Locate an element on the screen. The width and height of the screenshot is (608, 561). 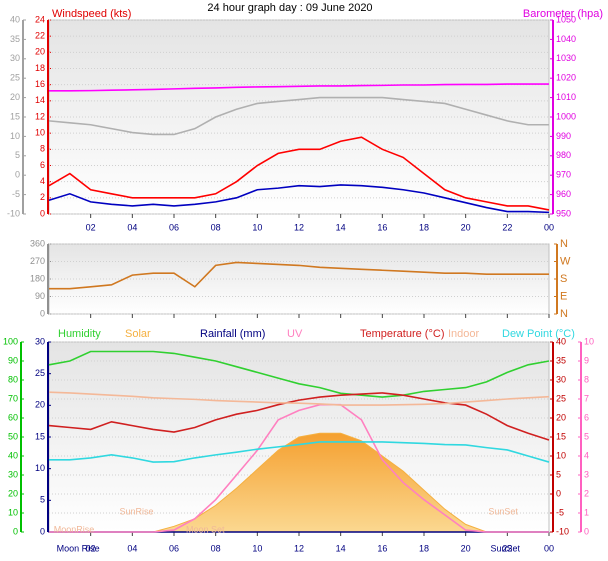
y2-tick-label: 1020 is located at coordinates (566, 78).